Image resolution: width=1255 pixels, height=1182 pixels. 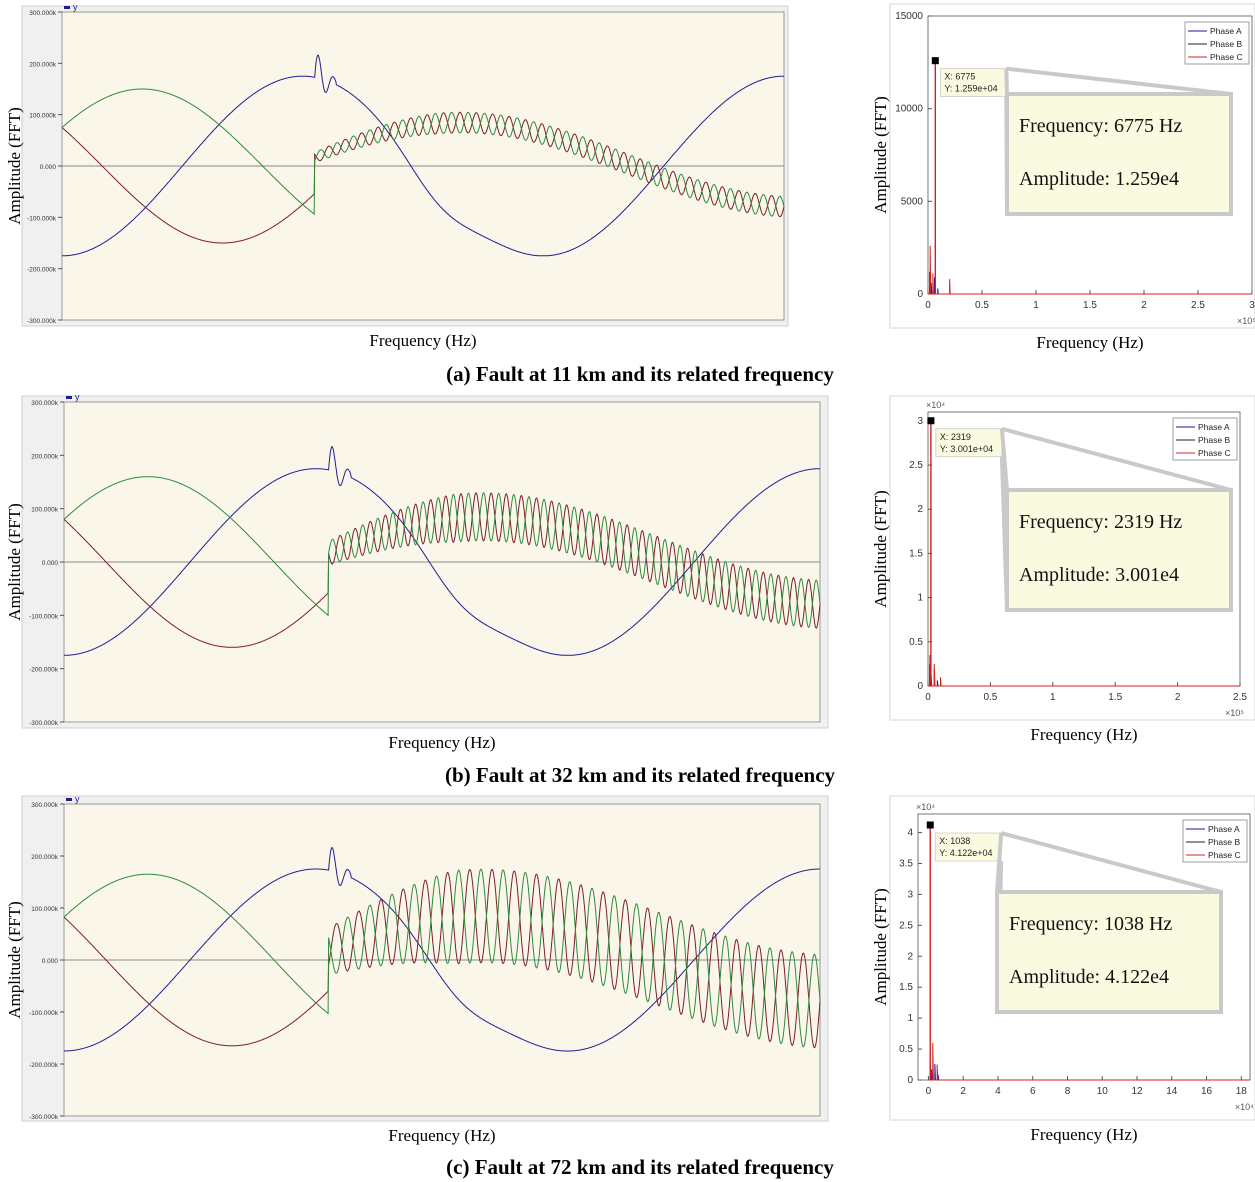 What do you see at coordinates (906, 987) in the screenshot?
I see `y-tick-label: 1.5` at bounding box center [906, 987].